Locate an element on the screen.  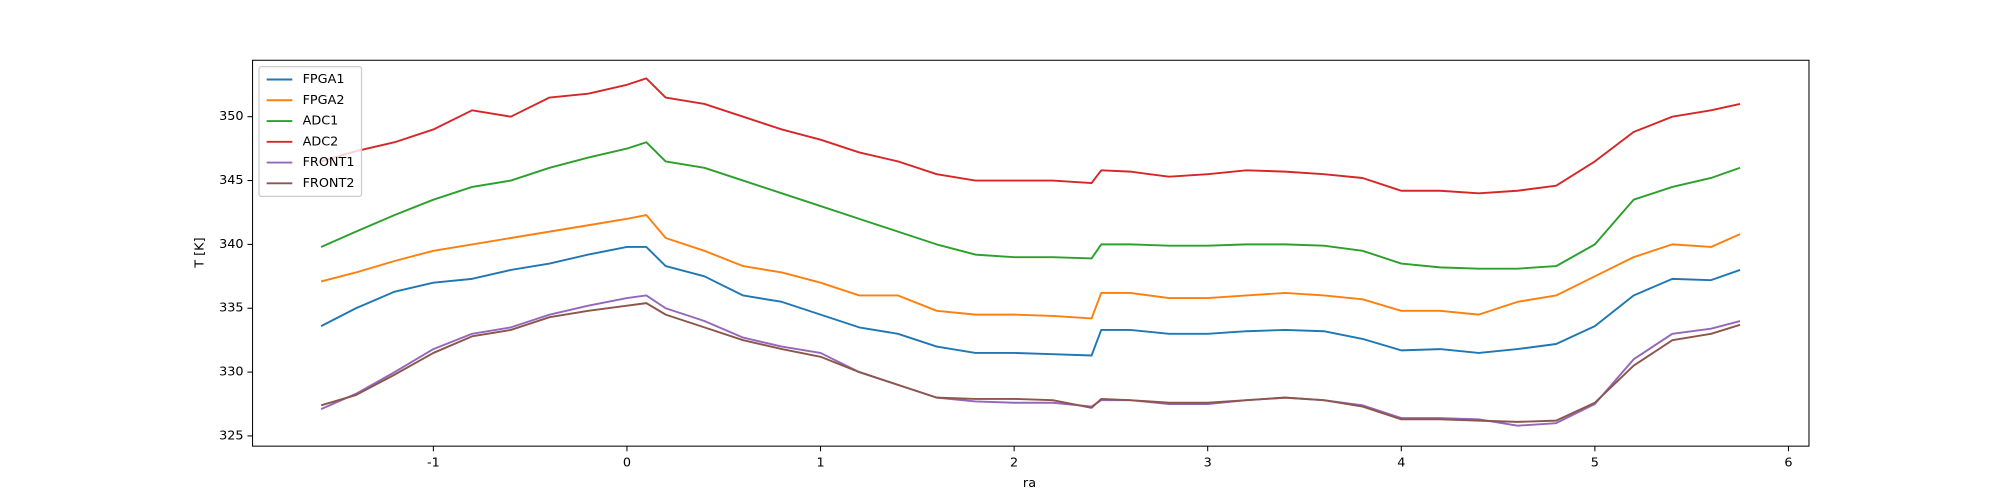
x-tick-label: 2 is located at coordinates (1014, 462).